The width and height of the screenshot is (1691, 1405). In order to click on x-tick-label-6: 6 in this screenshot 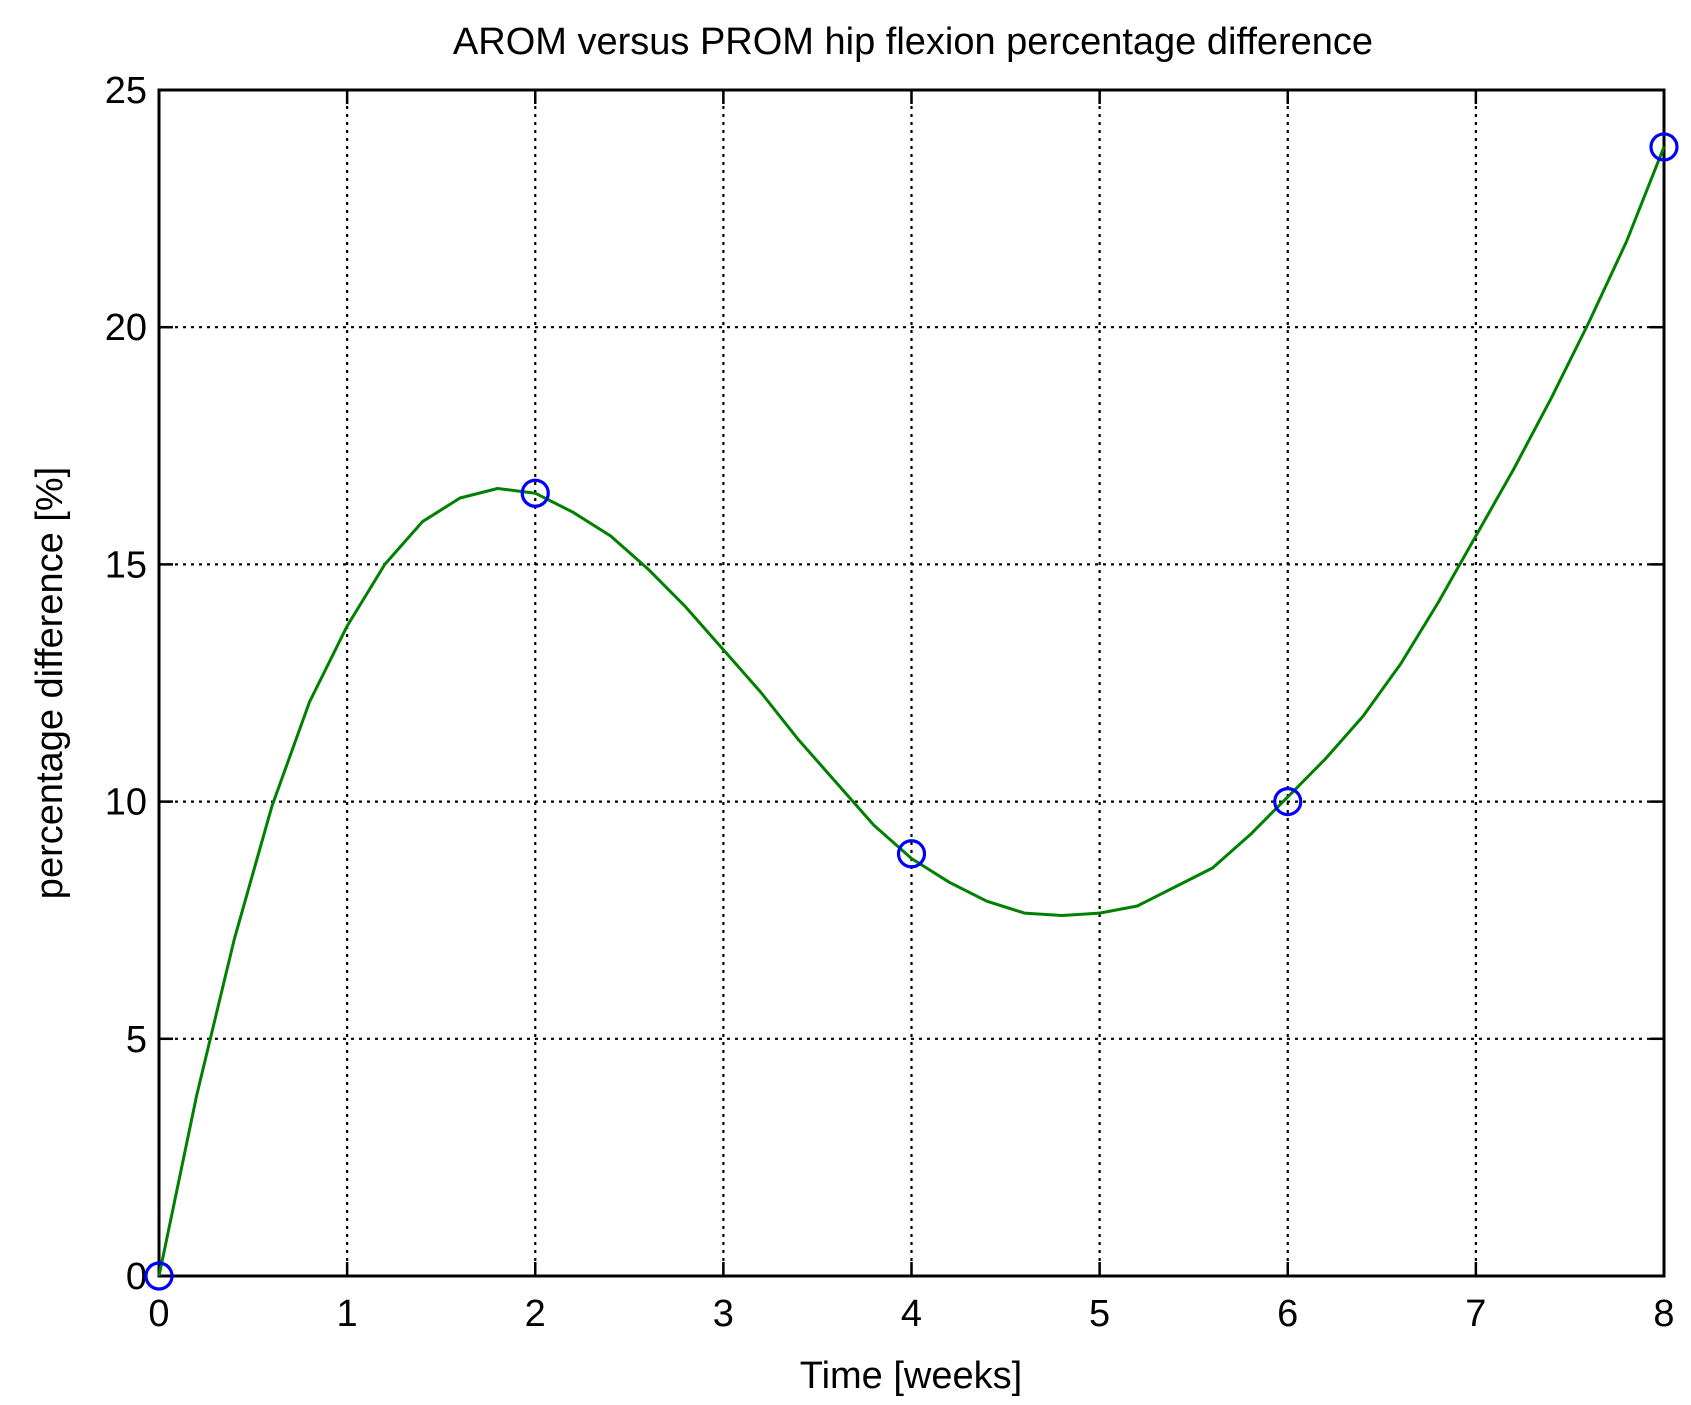, I will do `click(1287, 1314)`.